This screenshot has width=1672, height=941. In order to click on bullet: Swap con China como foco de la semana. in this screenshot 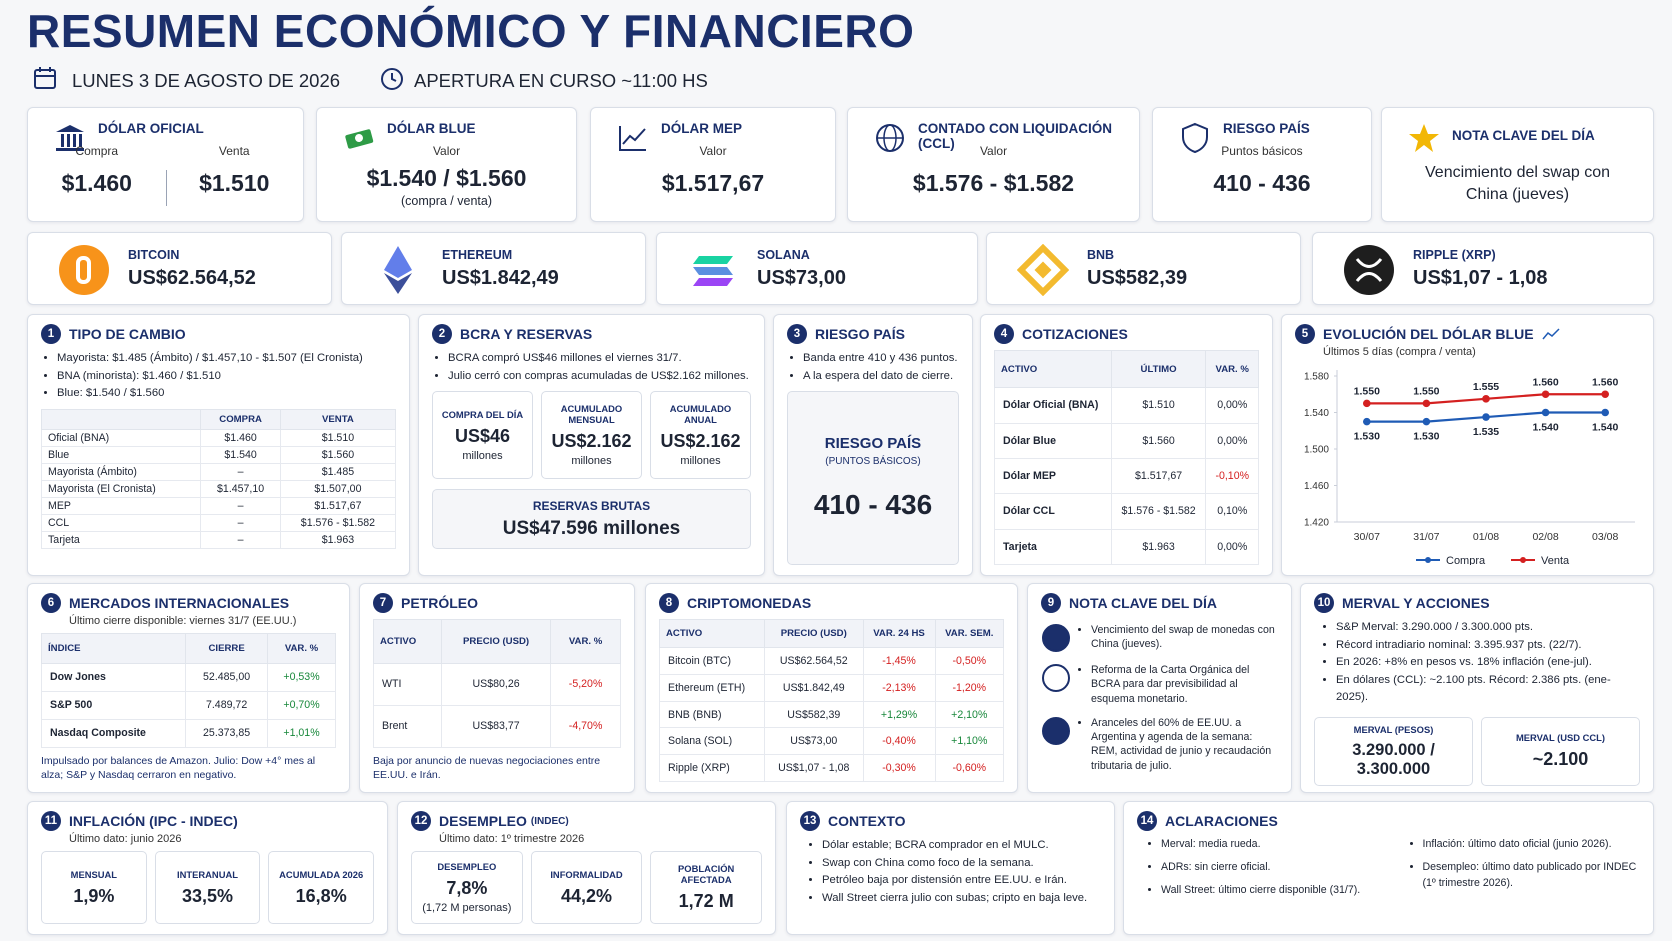, I will do `click(961, 864)`.